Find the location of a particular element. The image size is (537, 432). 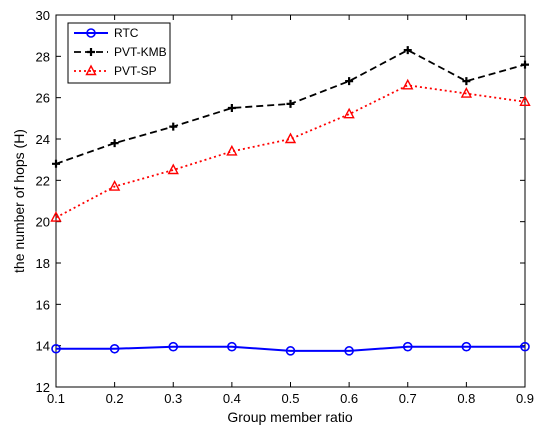

y-tick-label: 20 is located at coordinates (43, 222).